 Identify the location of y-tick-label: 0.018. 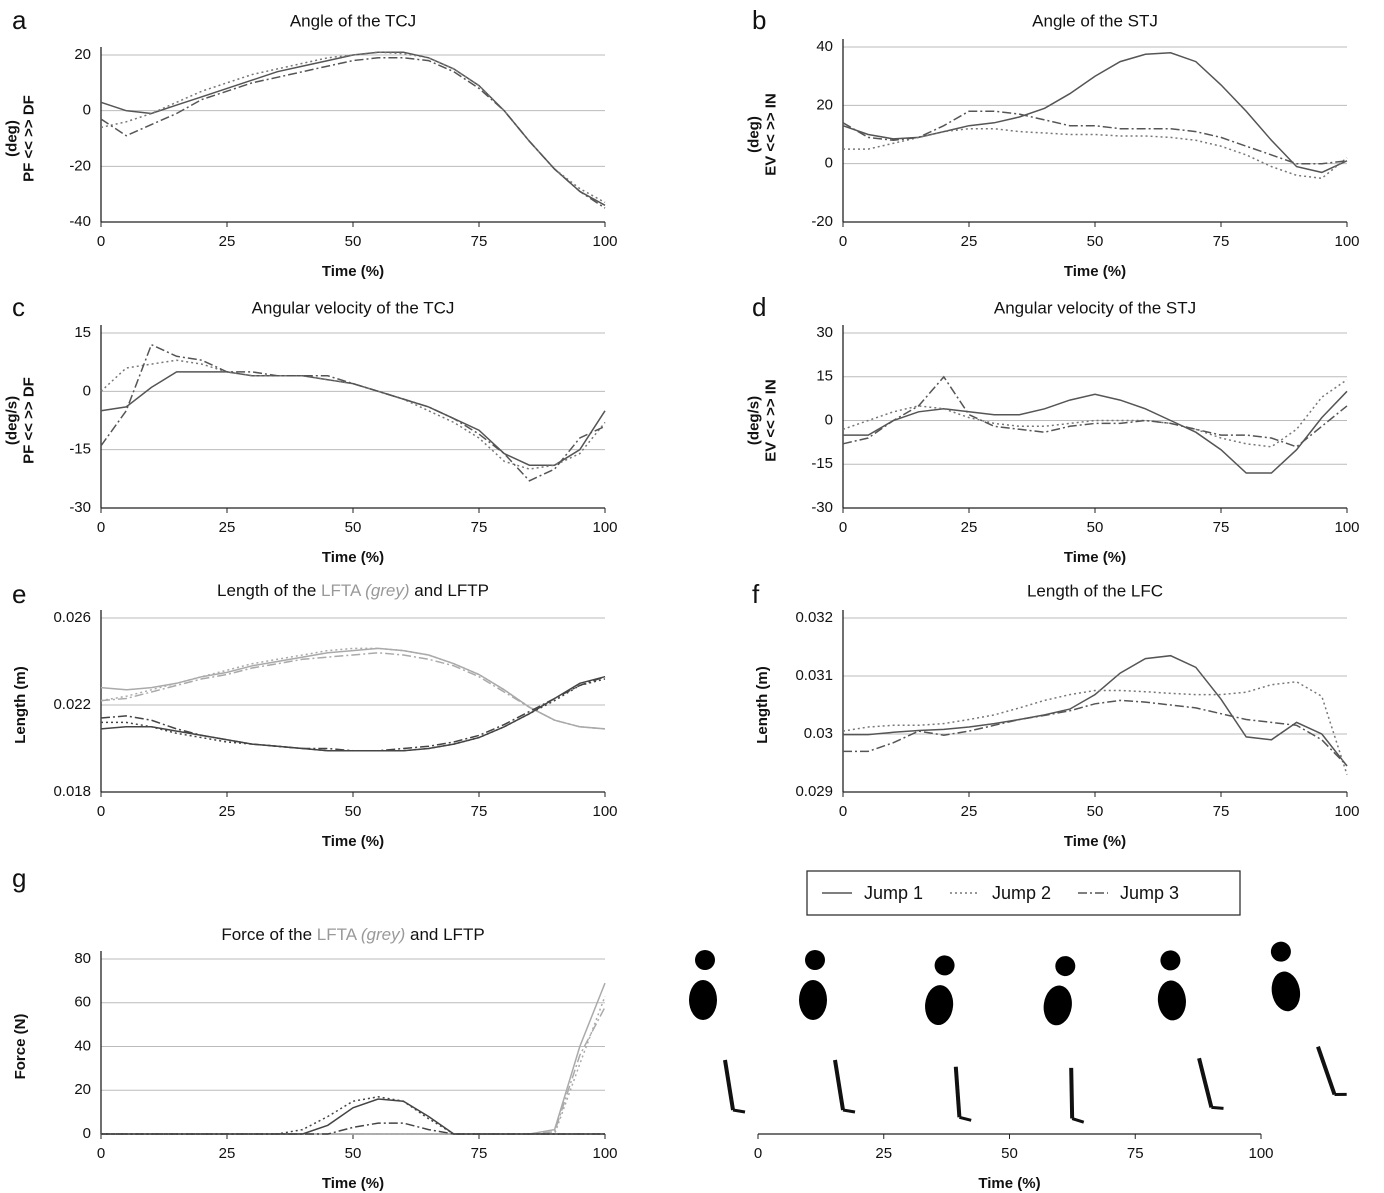
(72, 791).